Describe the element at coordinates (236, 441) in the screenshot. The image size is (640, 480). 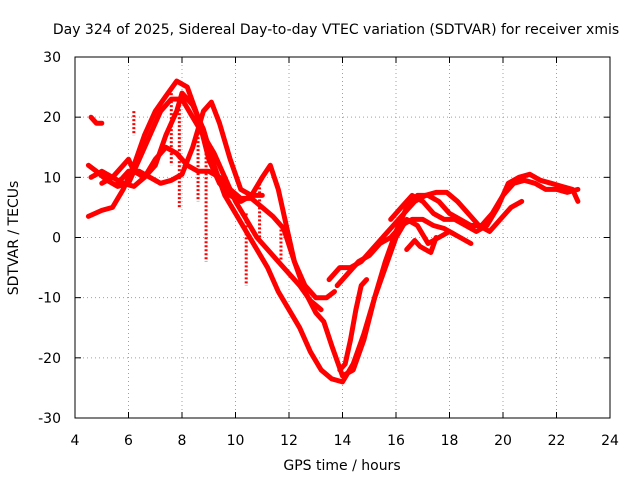
I see `x-tick-label: 10` at that location.